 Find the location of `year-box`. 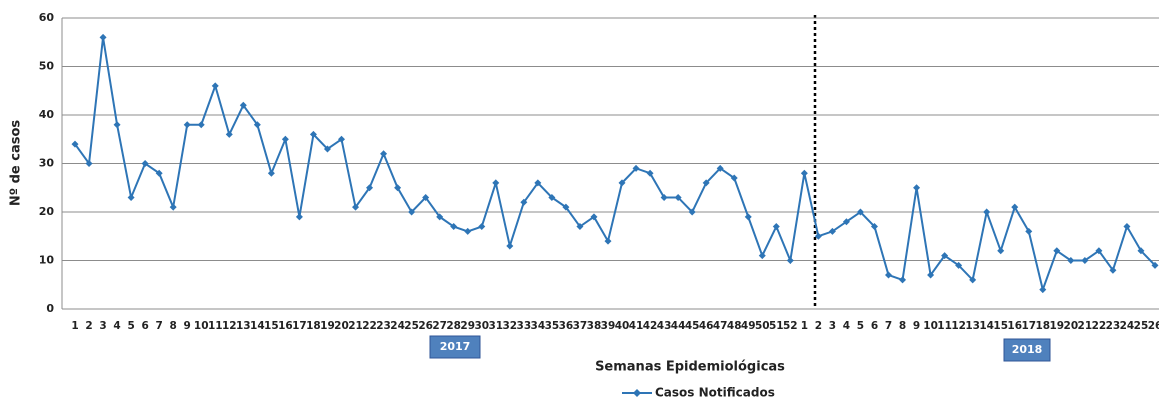

year-box is located at coordinates (1027, 350).